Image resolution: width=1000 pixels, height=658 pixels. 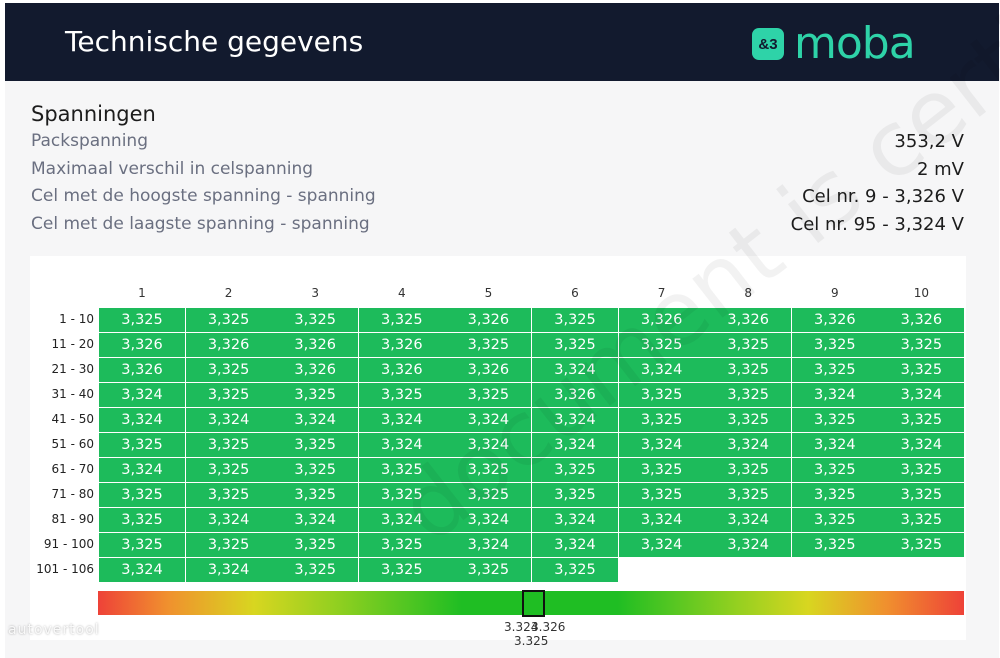 I want to click on page-header: Technische gegevens &3 moba, so click(x=502, y=42).